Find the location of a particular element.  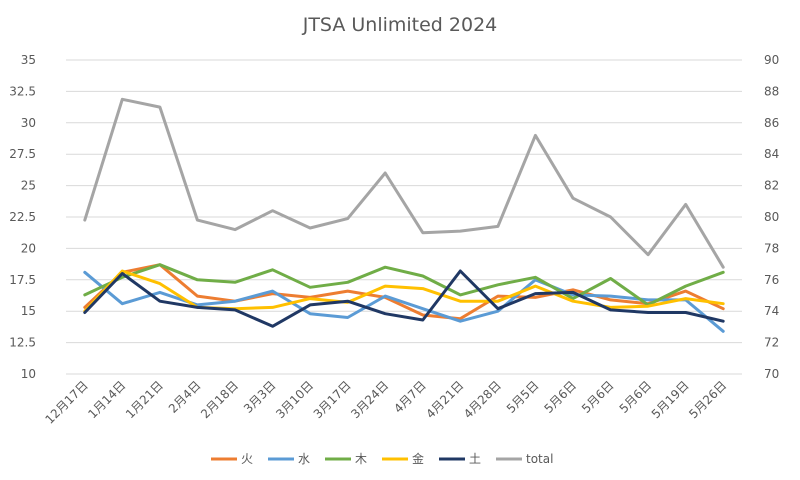

legend-label: total is located at coordinates (539, 459).